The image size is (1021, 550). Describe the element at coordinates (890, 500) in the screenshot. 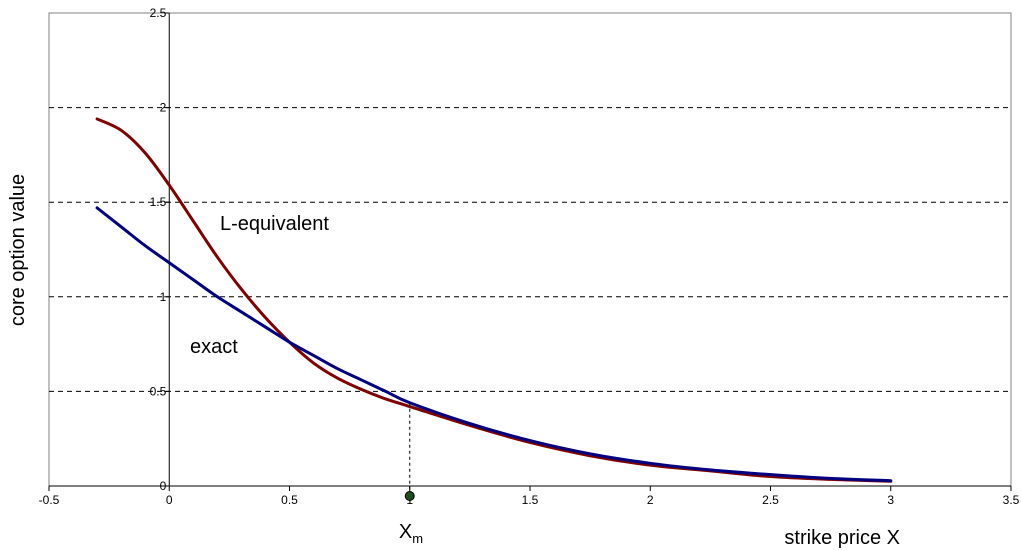

I see `x-tick-label: 3` at that location.